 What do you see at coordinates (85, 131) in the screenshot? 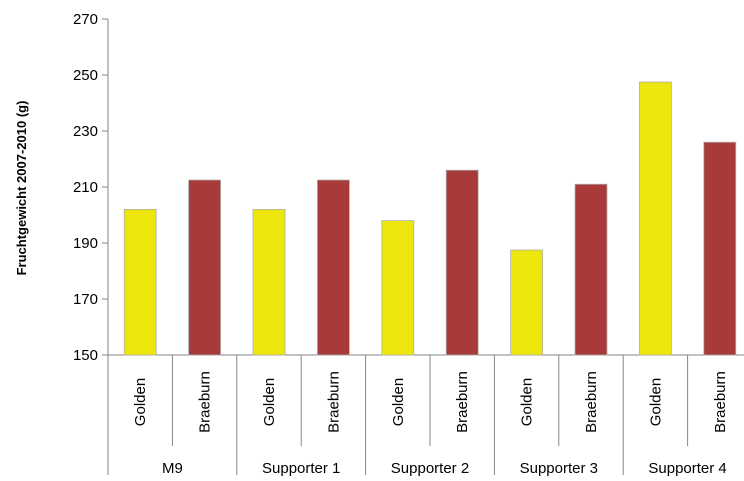
I see `y-tick-label: 230` at bounding box center [85, 131].